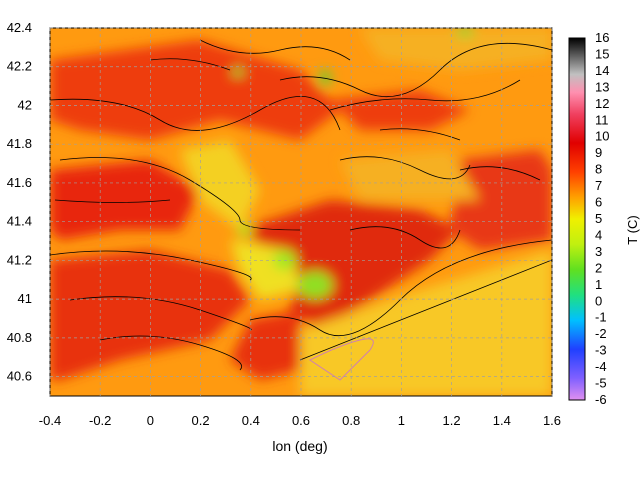  Describe the element at coordinates (598, 284) in the screenshot. I see `colorbar-tick-label: 1` at that location.